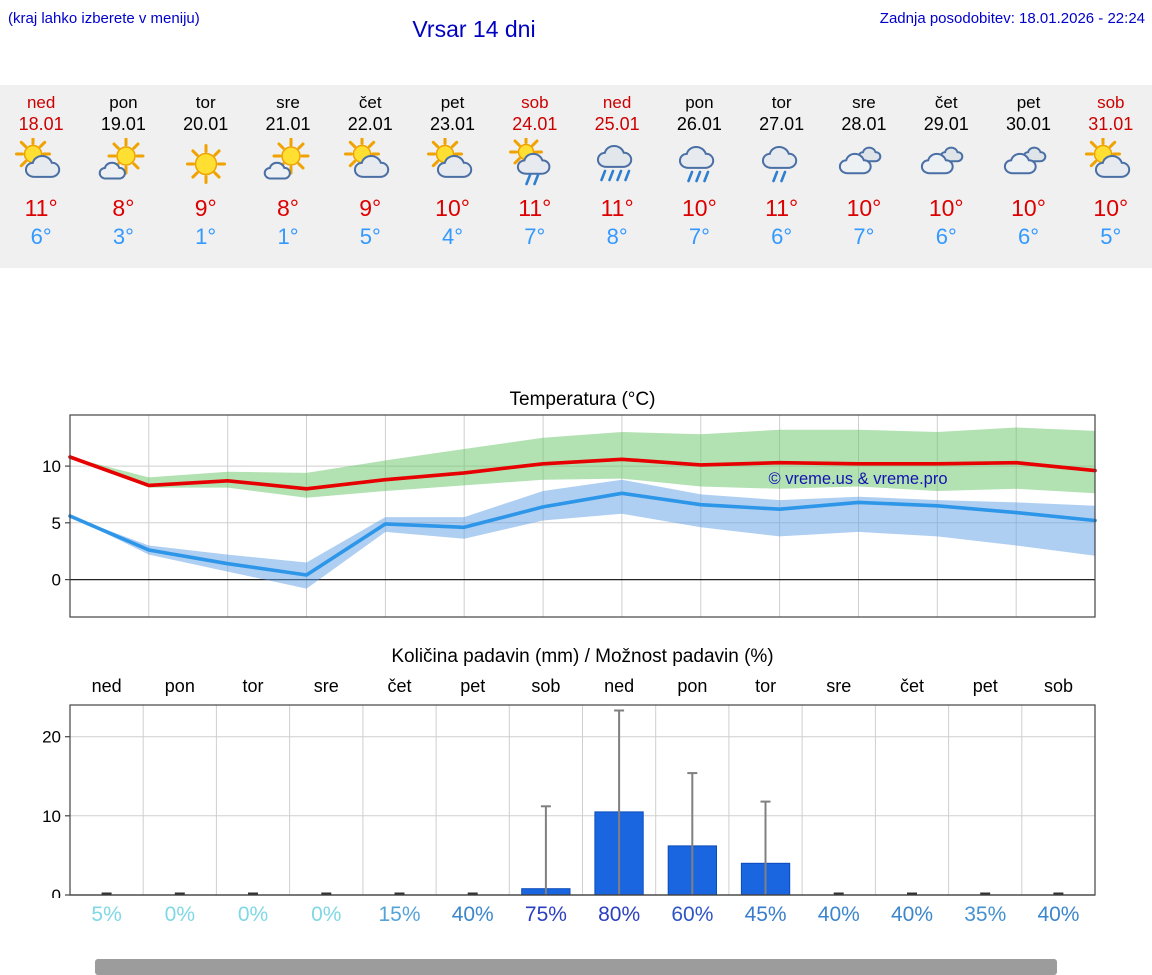  Describe the element at coordinates (946, 163) in the screenshot. I see `cloudy-icon` at that location.